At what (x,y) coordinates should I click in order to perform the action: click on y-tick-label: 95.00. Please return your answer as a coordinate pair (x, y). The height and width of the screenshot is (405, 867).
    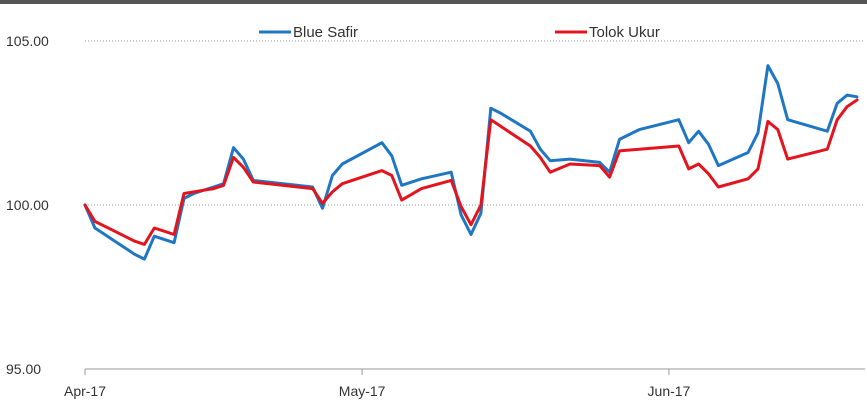
    Looking at the image, I should click on (23, 369).